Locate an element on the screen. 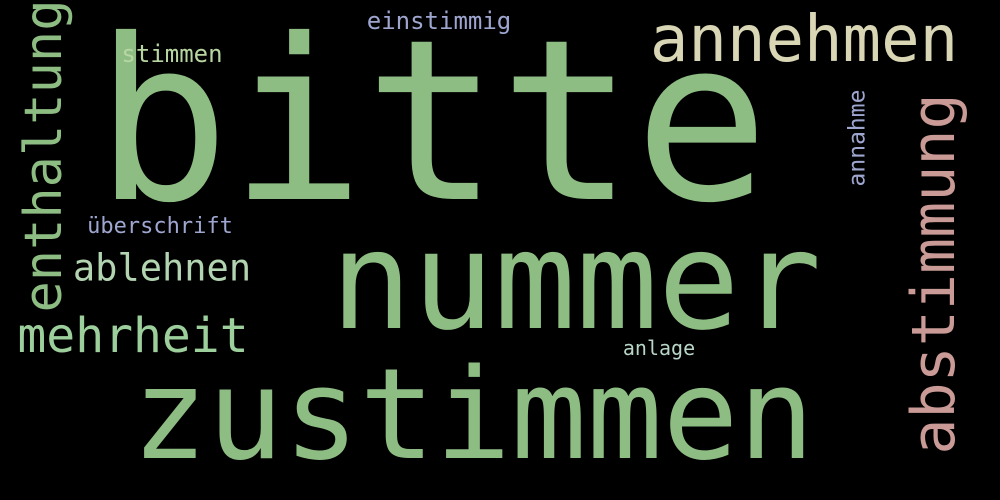 The width and height of the screenshot is (1000, 500). word-annahme: annahme is located at coordinates (857, 138).